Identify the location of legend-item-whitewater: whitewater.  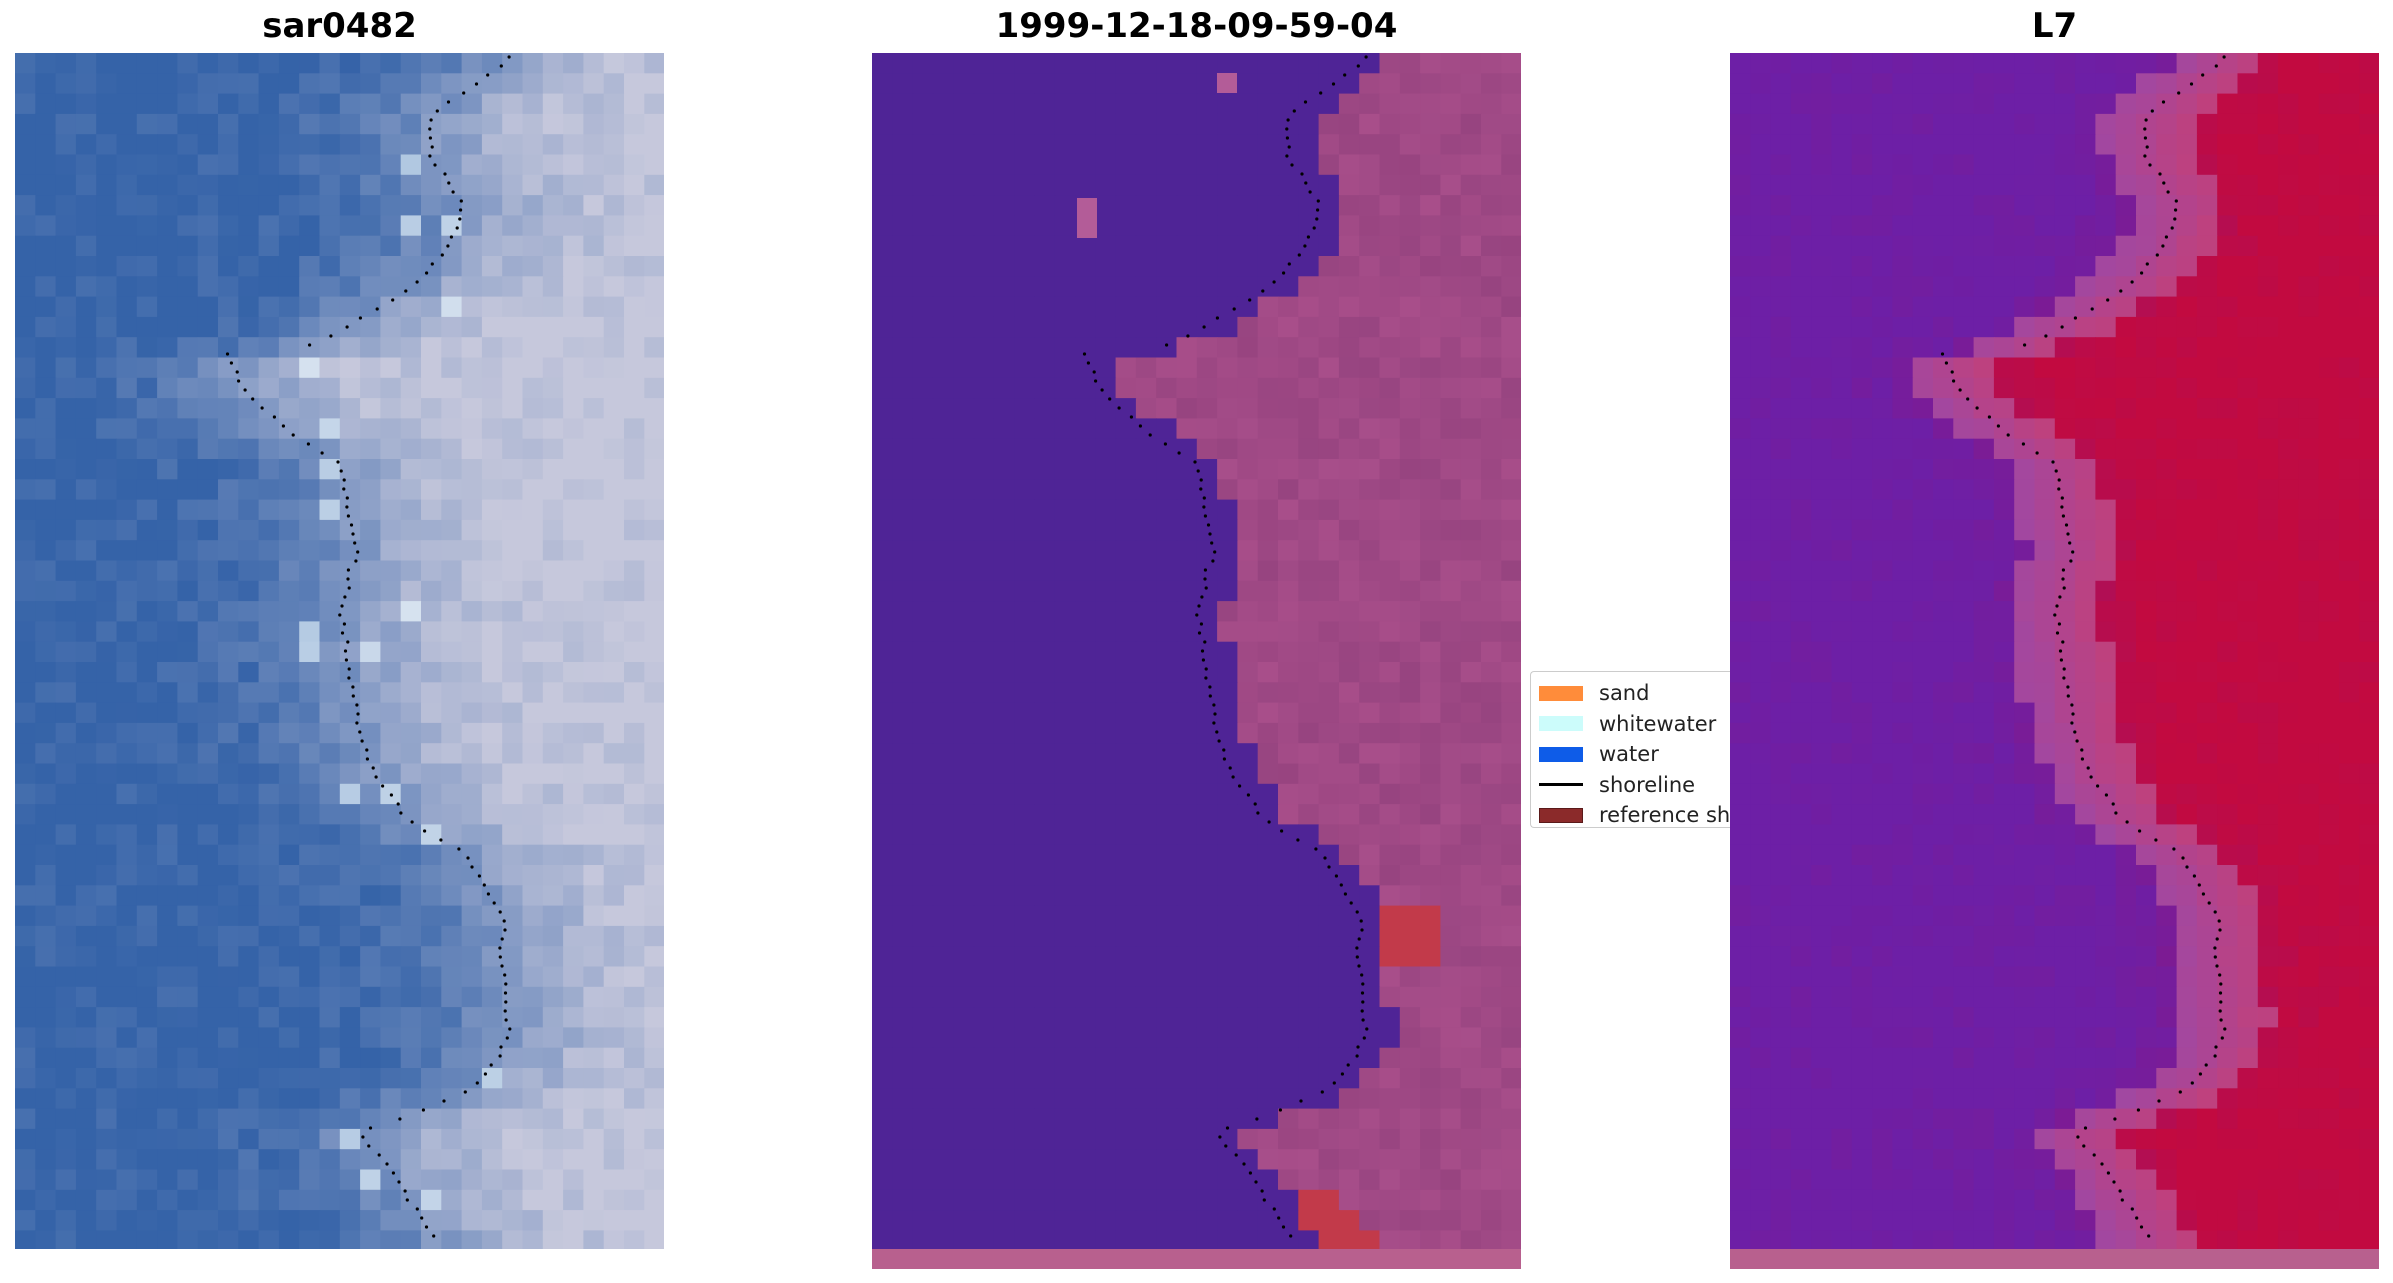
(1630, 724).